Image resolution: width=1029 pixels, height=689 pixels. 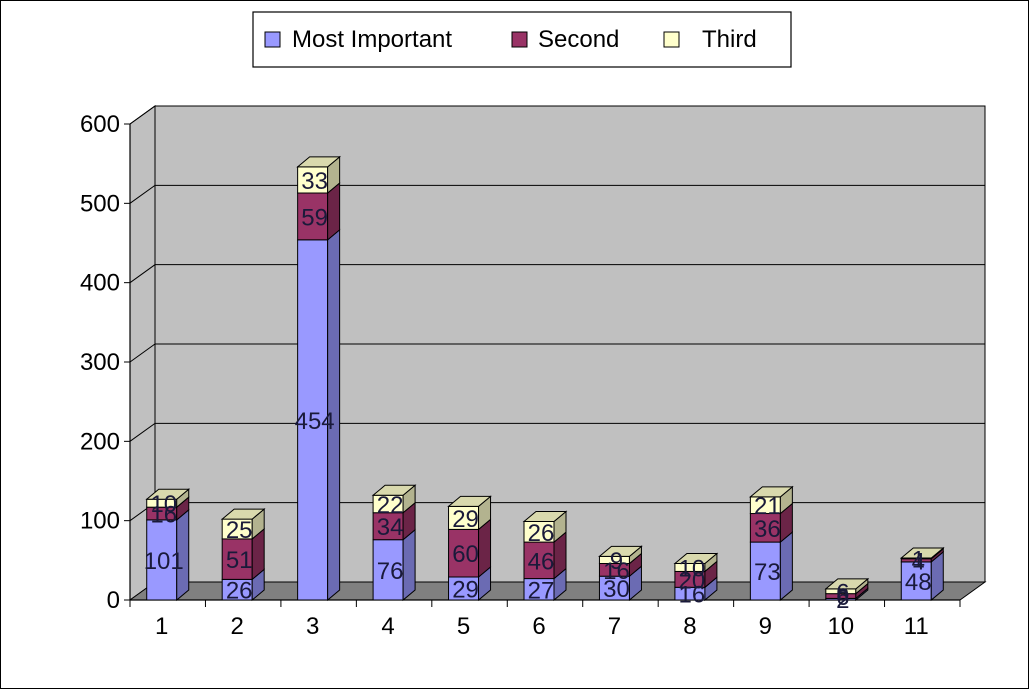 What do you see at coordinates (692, 580) in the screenshot?
I see `data-label: 20` at bounding box center [692, 580].